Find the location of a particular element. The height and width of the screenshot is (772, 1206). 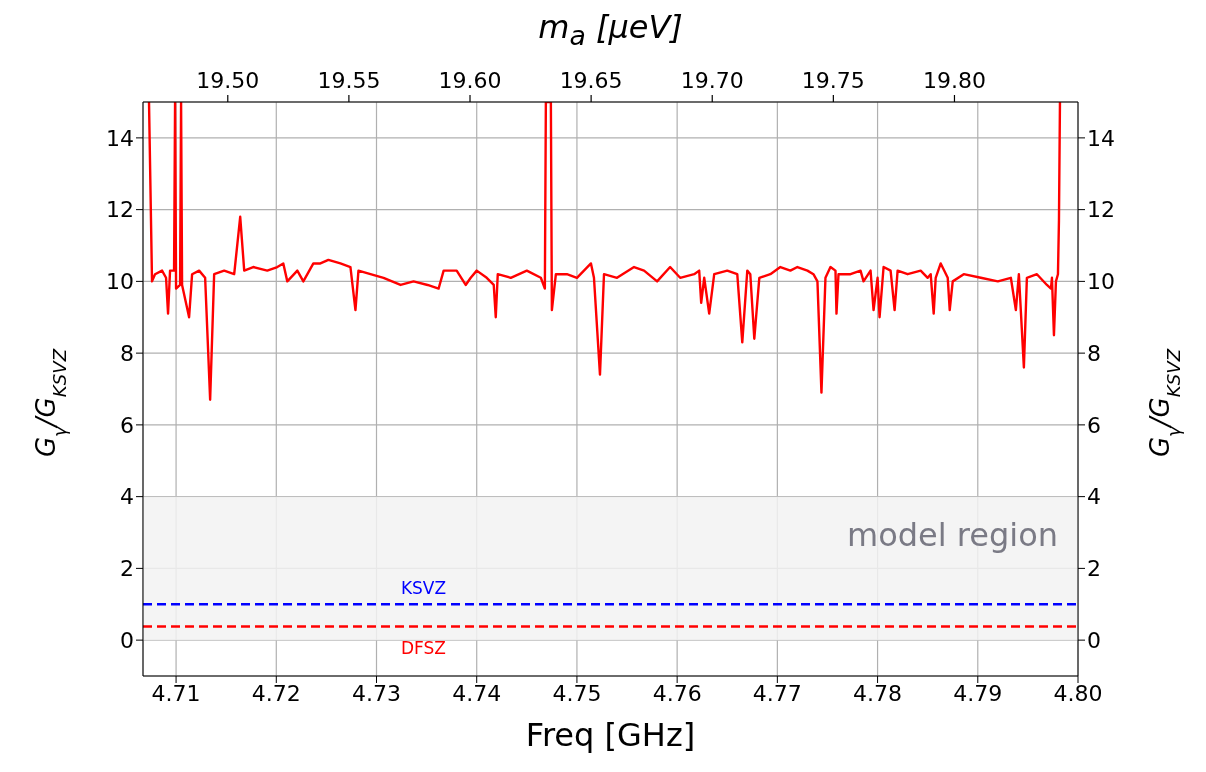

x2-tick-label: 19.60 is located at coordinates (470, 80).